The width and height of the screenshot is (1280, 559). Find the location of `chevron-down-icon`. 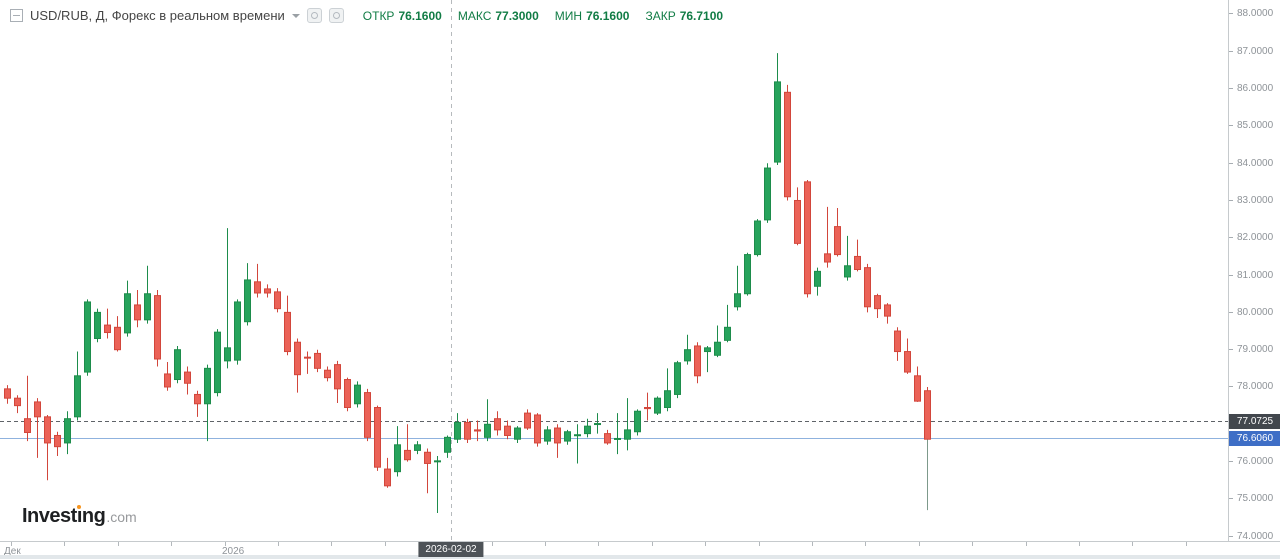

chevron-down-icon is located at coordinates (295, 17).